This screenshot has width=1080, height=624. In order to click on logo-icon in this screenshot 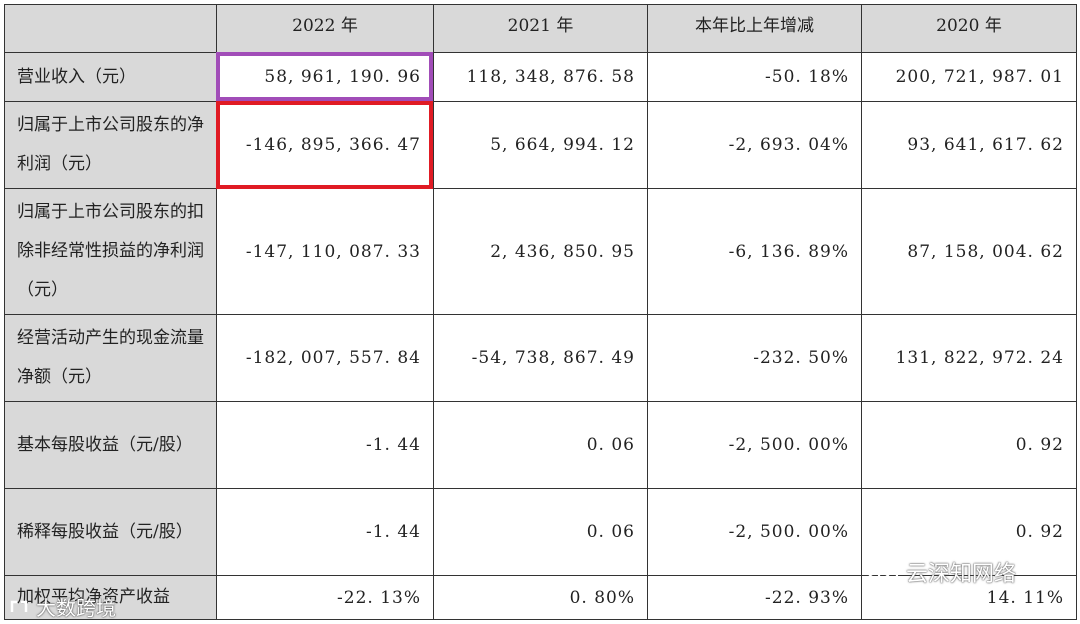, I will do `click(19, 606)`.